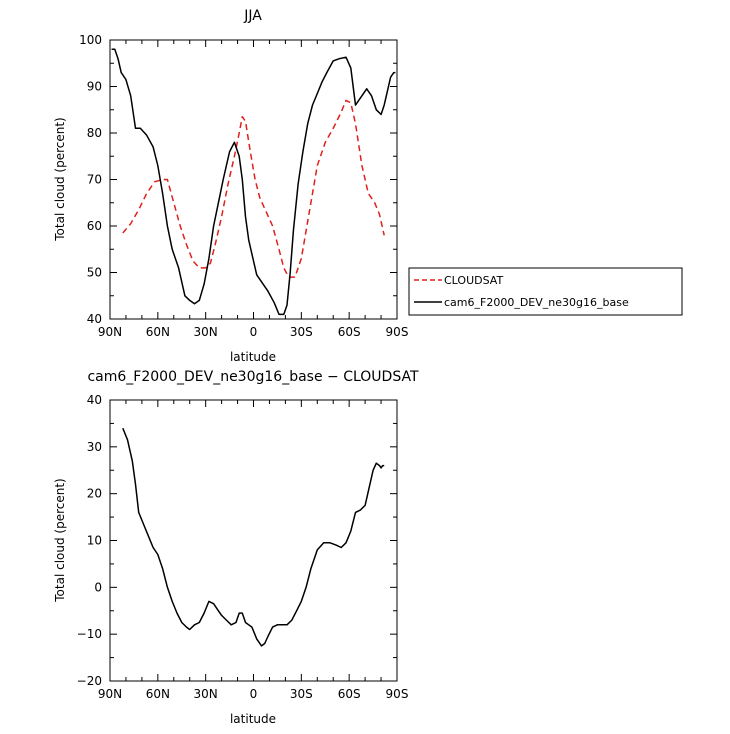  What do you see at coordinates (90, 40) in the screenshot?
I see `y-tick-label: 100` at bounding box center [90, 40].